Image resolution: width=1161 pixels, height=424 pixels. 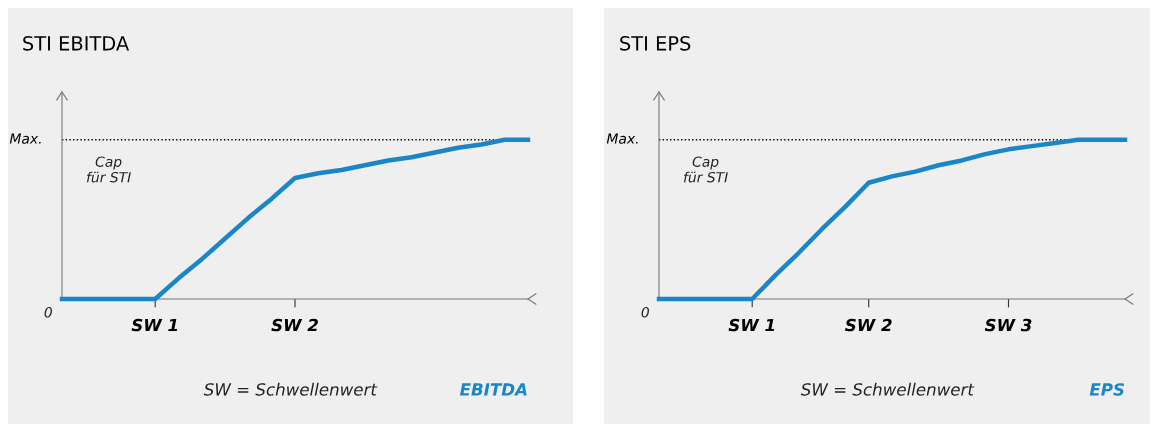 I want to click on chart-title: STI EBITDA, so click(x=76, y=43).